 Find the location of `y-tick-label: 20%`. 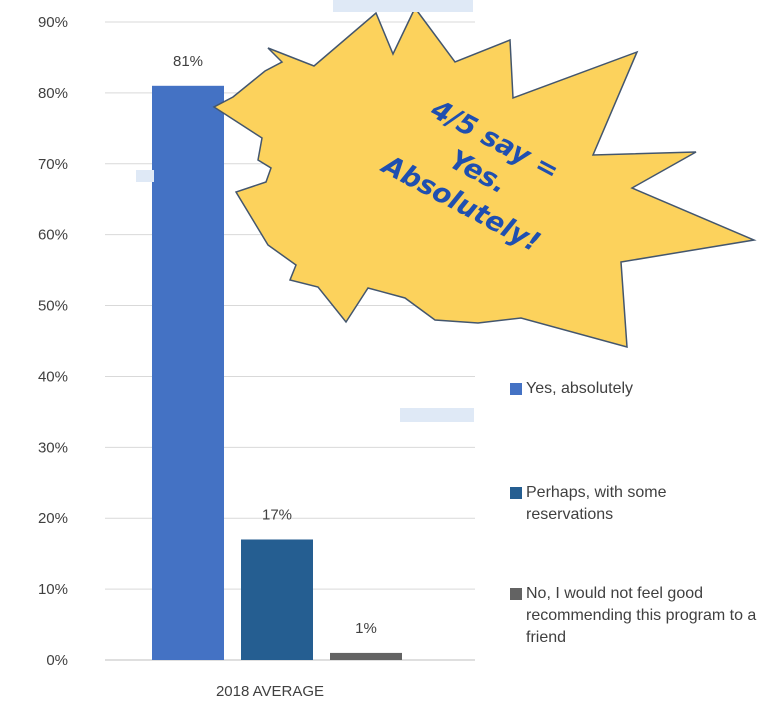

y-tick-label: 20% is located at coordinates (53, 518).